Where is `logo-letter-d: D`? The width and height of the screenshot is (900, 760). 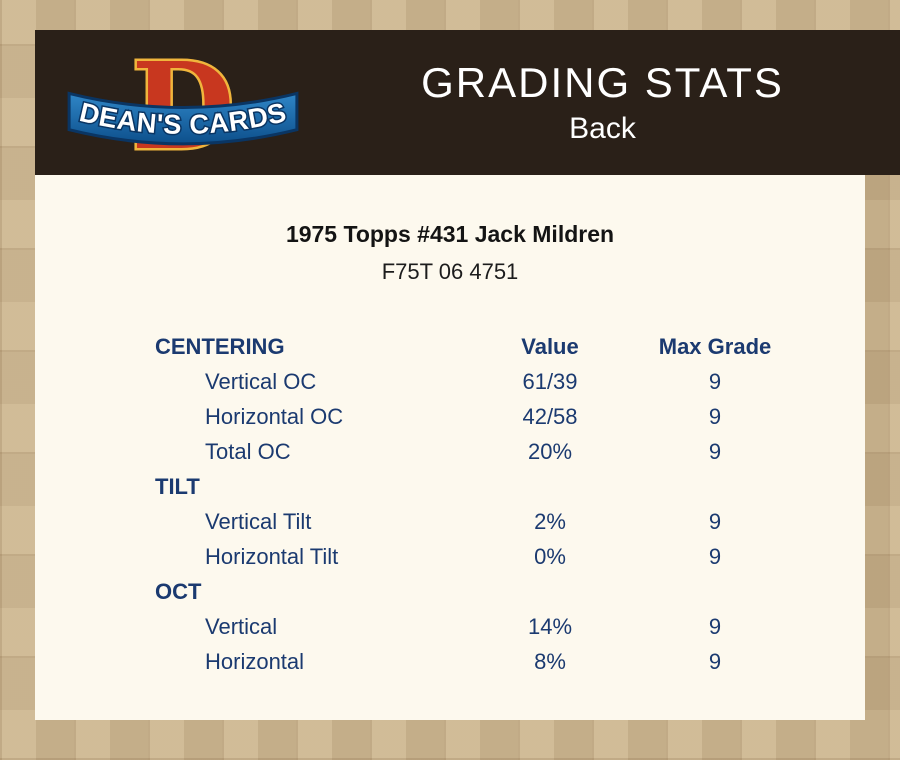 logo-letter-d: D is located at coordinates (182, 103).